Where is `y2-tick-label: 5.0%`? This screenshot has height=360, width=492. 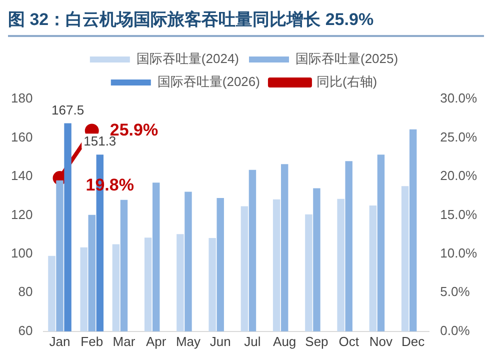 y2-tick-label: 5.0% is located at coordinates (455, 292).